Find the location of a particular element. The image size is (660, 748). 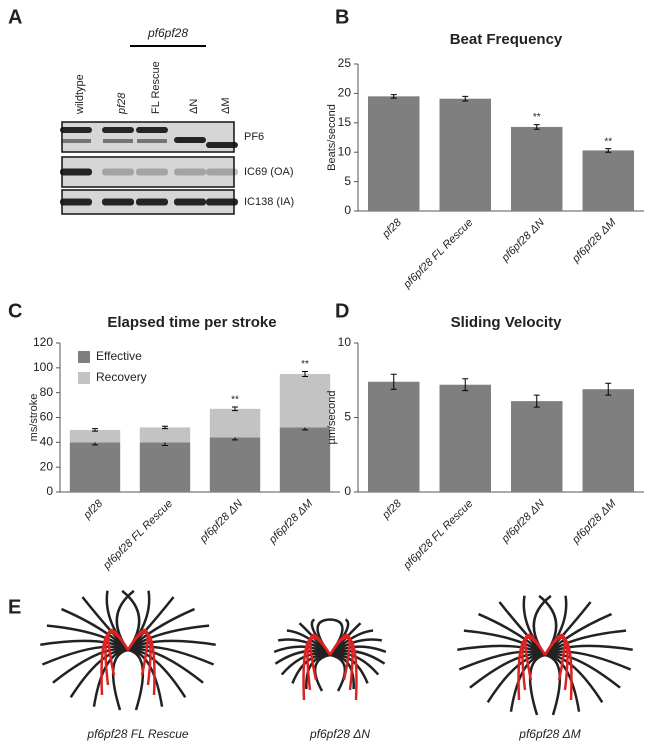

chart-title: Beat Frequency is located at coordinates (506, 39).